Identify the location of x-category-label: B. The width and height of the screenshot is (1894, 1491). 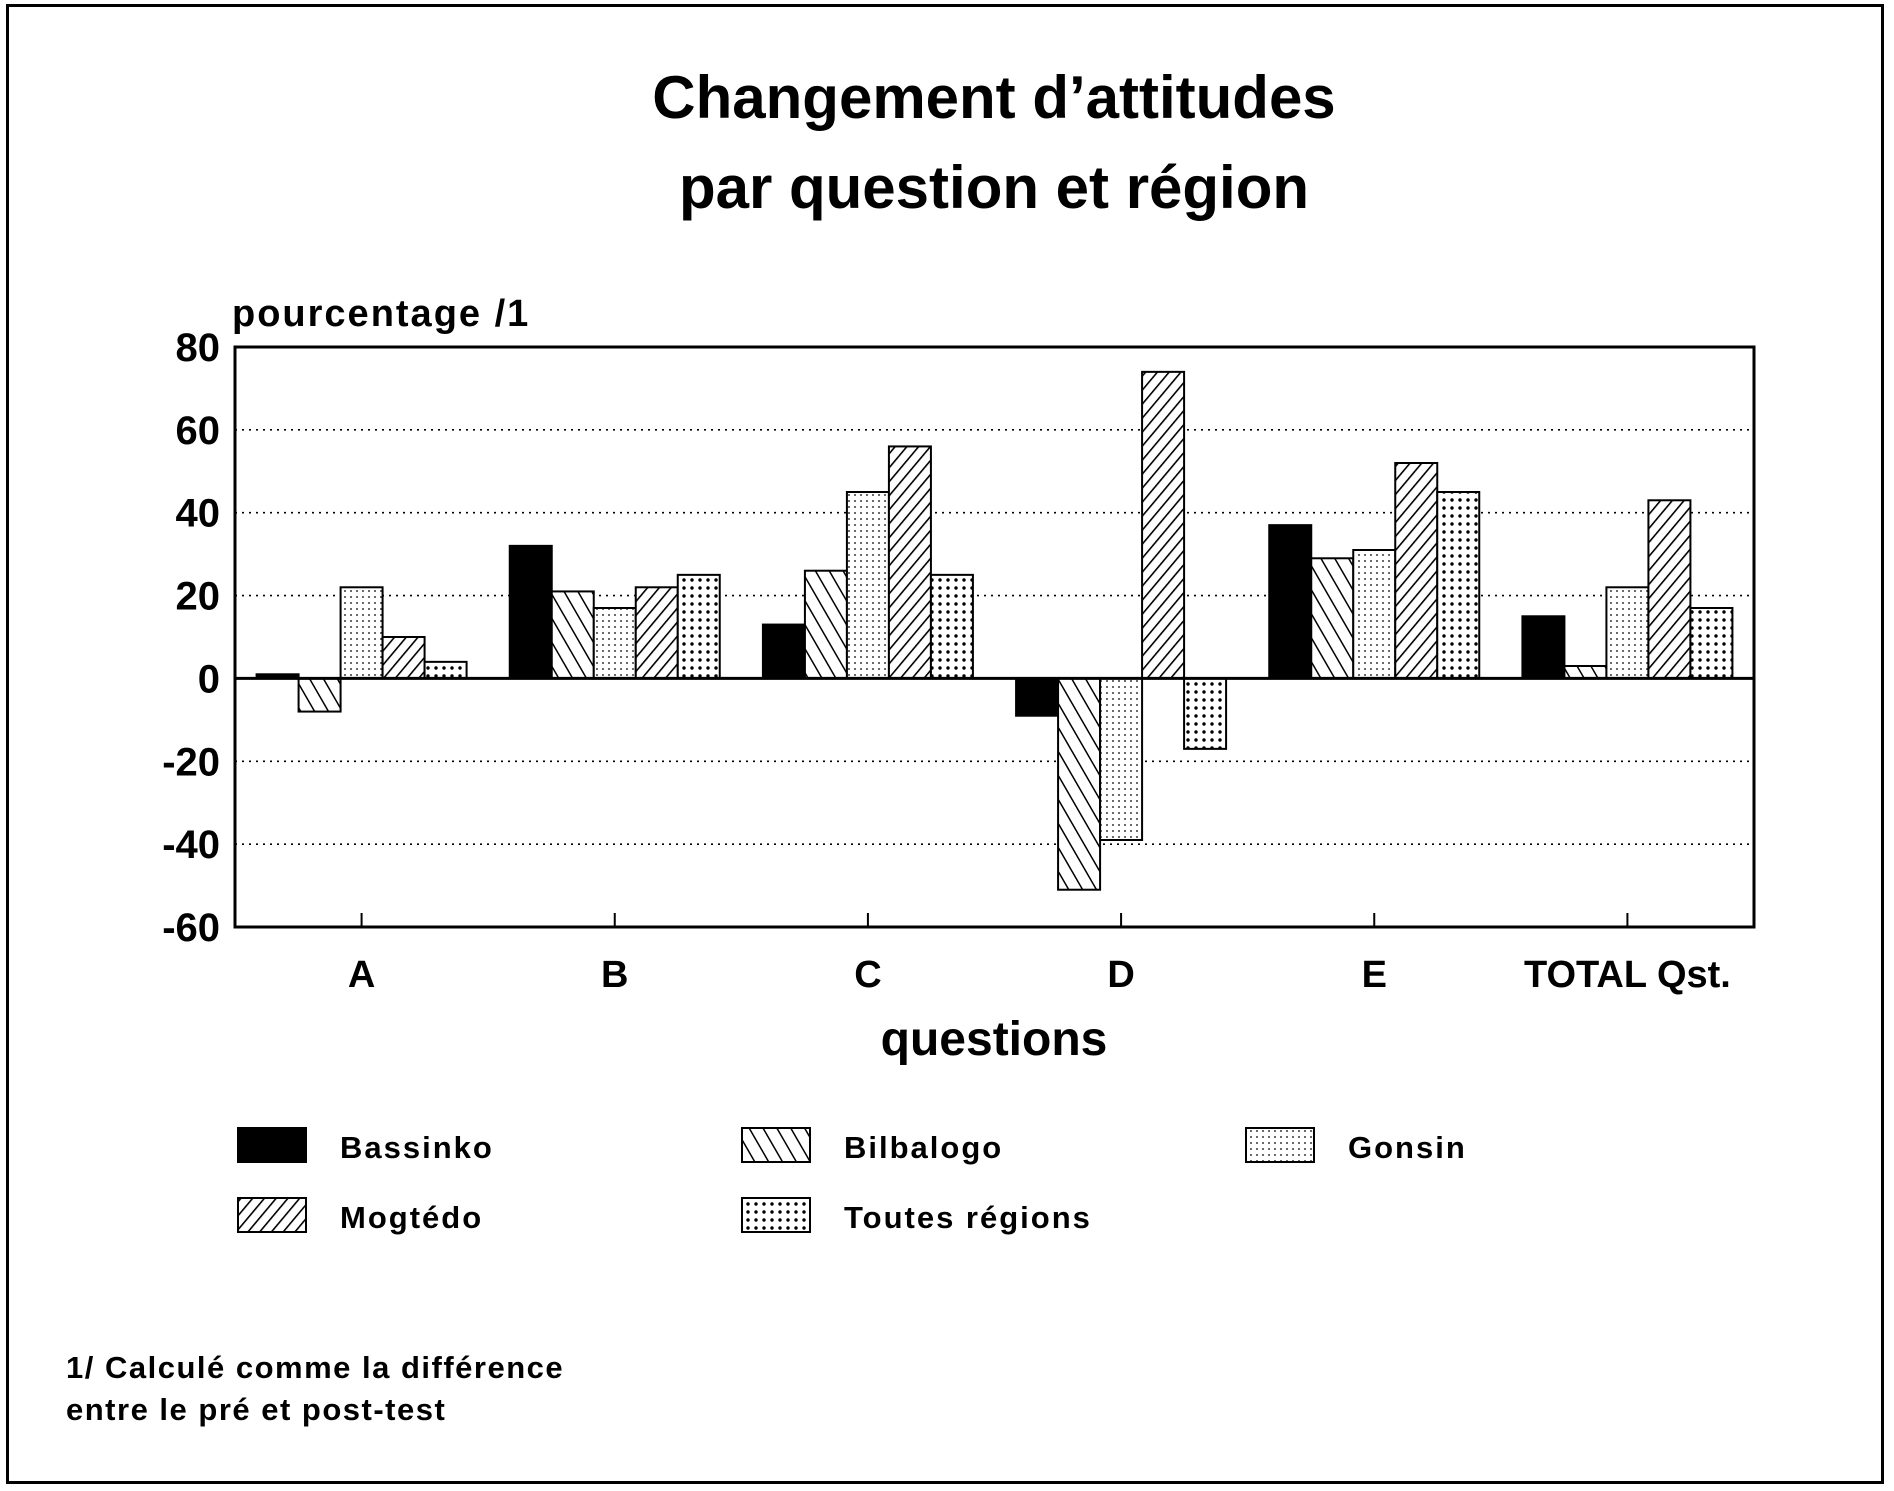
(614, 975).